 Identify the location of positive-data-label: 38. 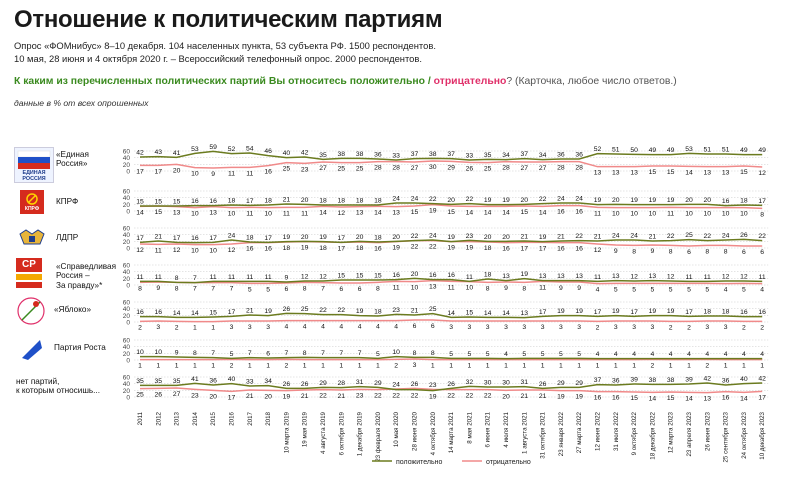
(653, 380).